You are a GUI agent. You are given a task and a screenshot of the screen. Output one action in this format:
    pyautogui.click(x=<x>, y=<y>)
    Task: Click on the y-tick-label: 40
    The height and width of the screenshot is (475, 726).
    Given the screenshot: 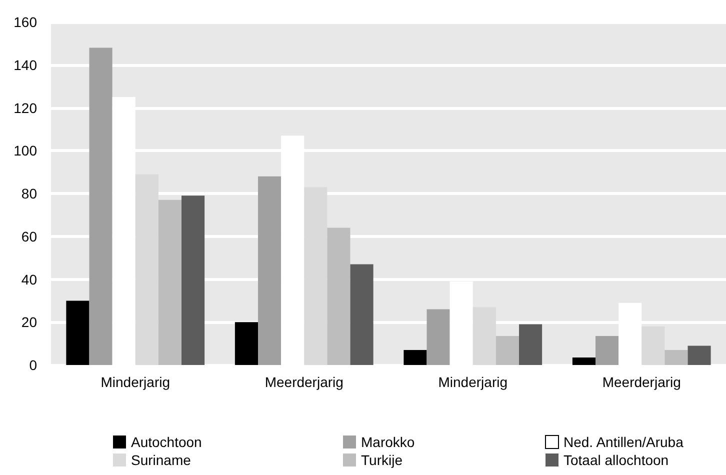 What is the action you would take?
    pyautogui.click(x=29, y=279)
    